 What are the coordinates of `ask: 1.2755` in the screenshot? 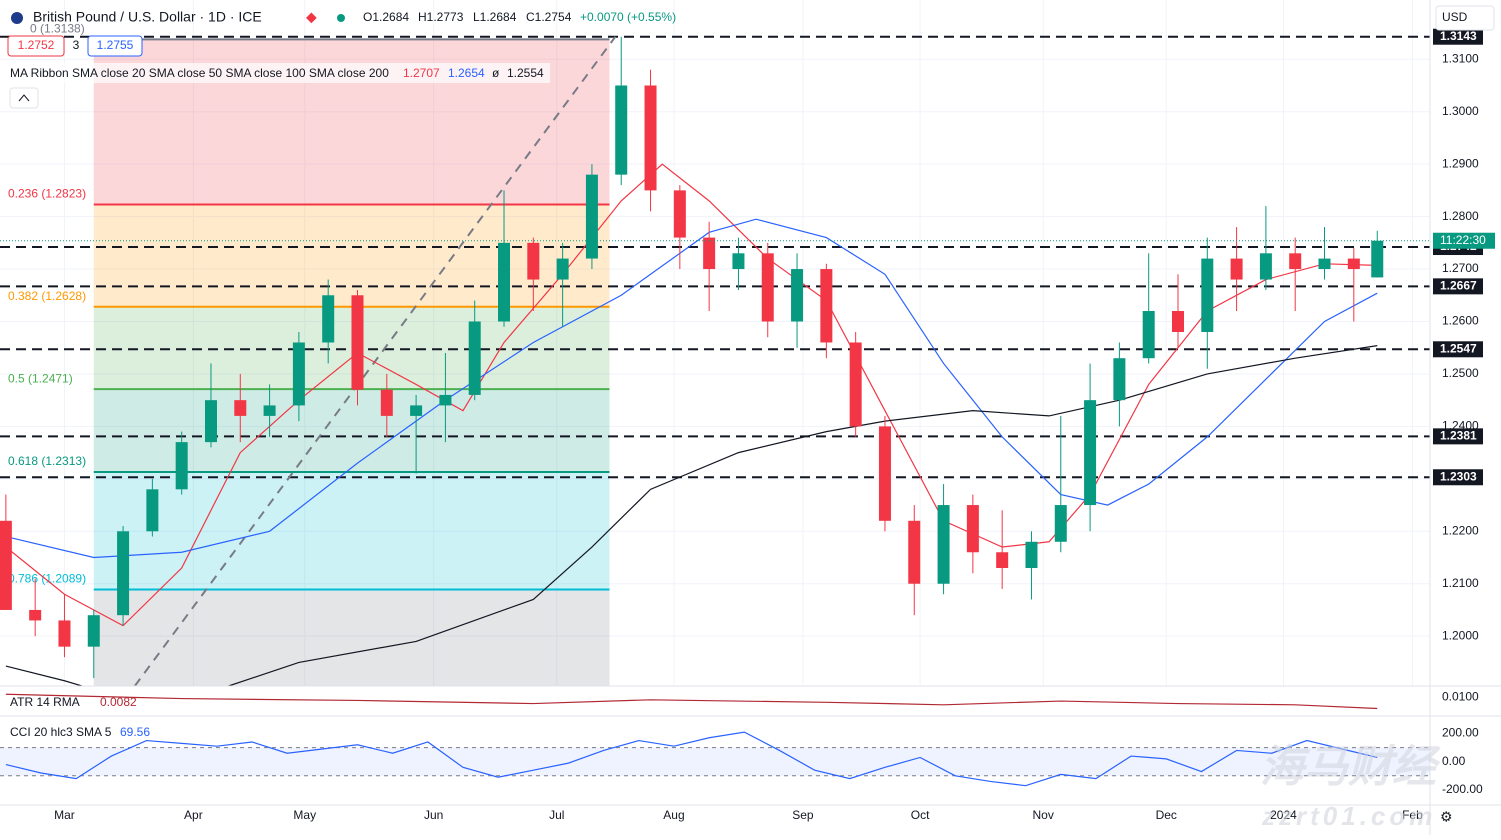 It's located at (115, 45).